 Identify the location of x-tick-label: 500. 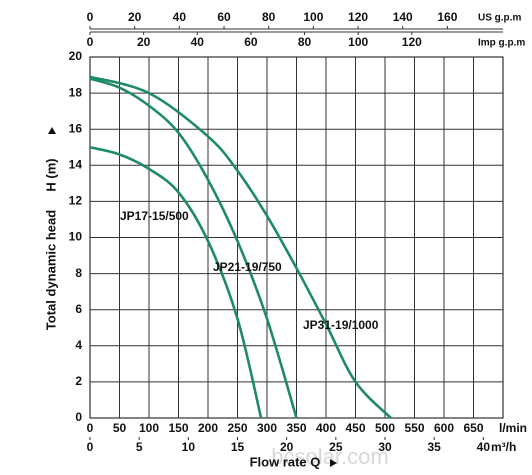
(385, 428).